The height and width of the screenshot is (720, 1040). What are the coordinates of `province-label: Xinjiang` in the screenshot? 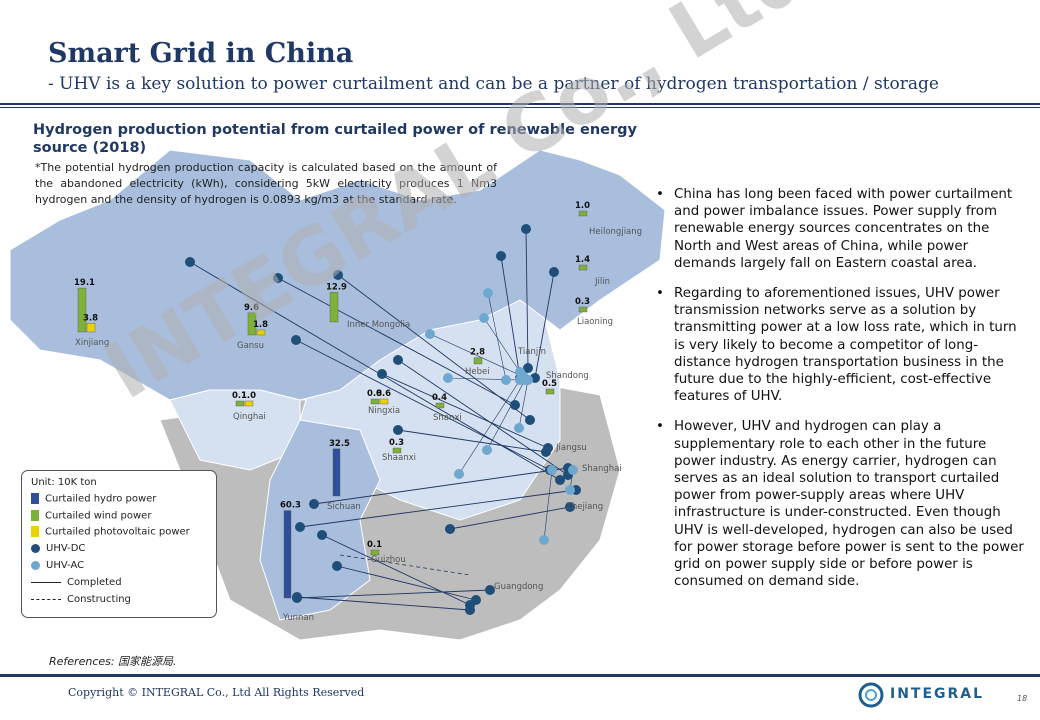 It's located at (92, 343).